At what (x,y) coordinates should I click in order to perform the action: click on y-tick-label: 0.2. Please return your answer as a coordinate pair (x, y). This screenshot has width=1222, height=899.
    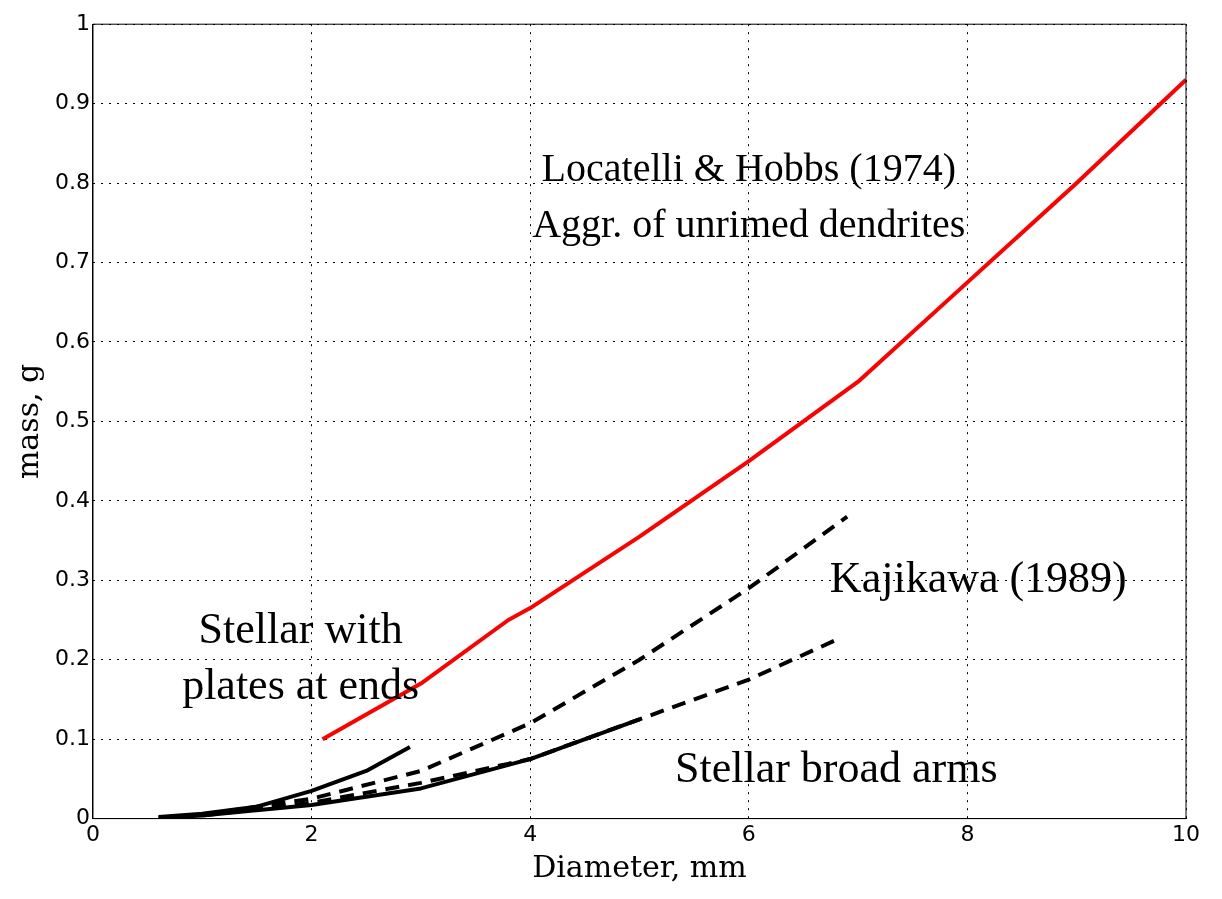
    Looking at the image, I should click on (72, 658).